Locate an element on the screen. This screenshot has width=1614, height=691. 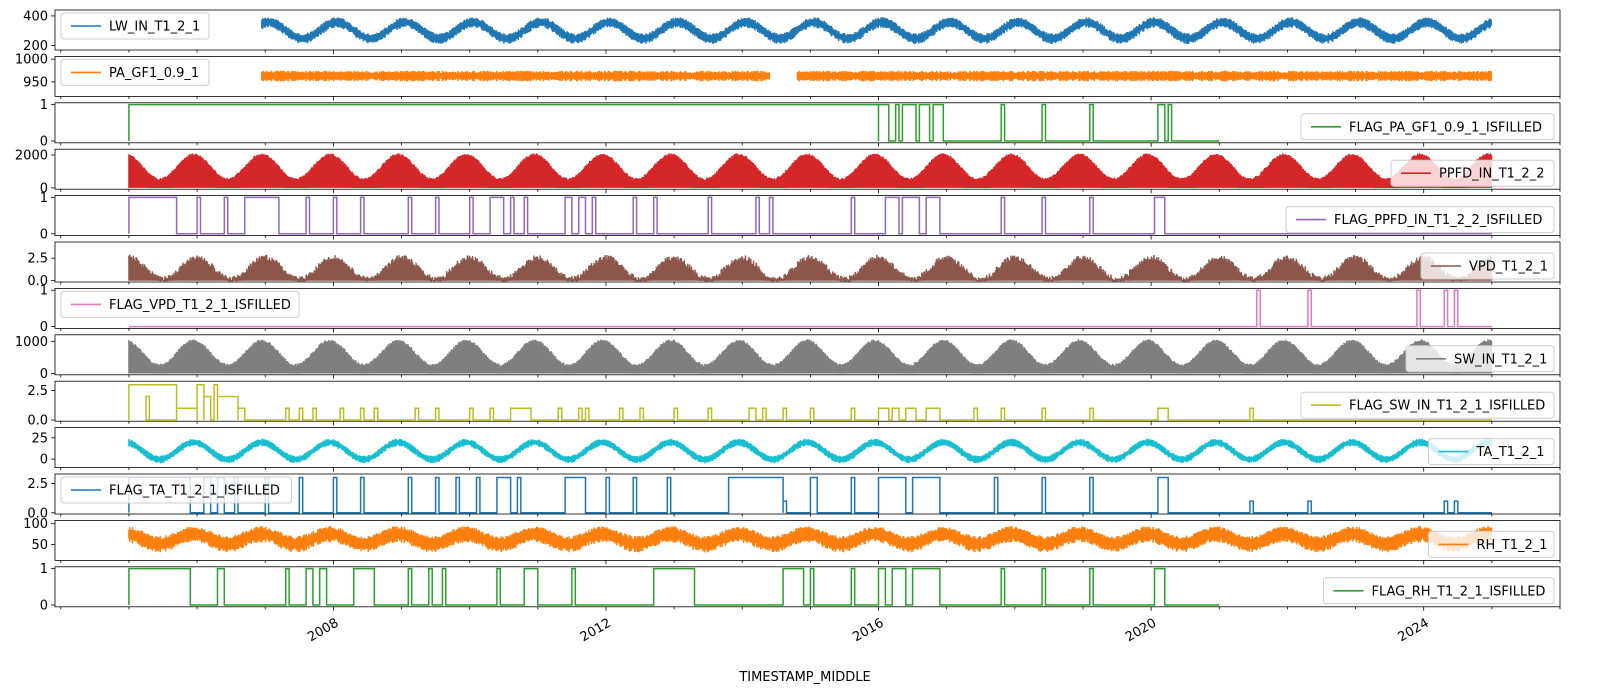
legend-label: PA_GF1_0.9_1 is located at coordinates (154, 73).